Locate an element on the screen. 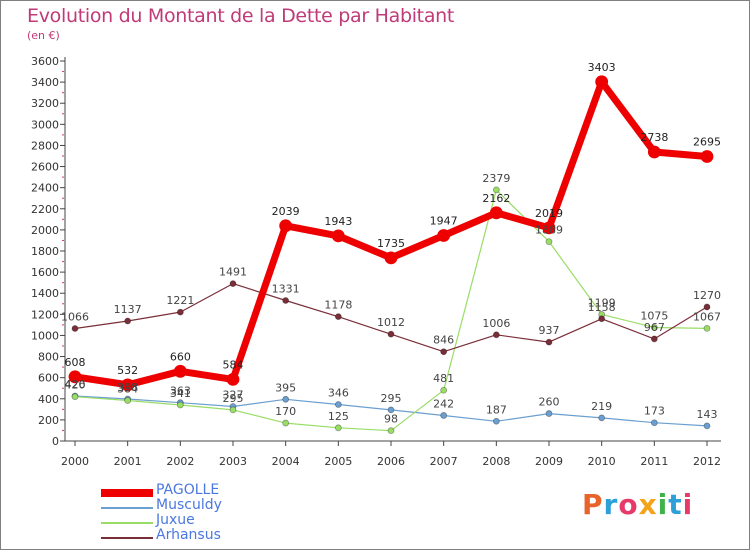 Image resolution: width=750 pixels, height=550 pixels. y-tick-label: 1800 is located at coordinates (45, 251).